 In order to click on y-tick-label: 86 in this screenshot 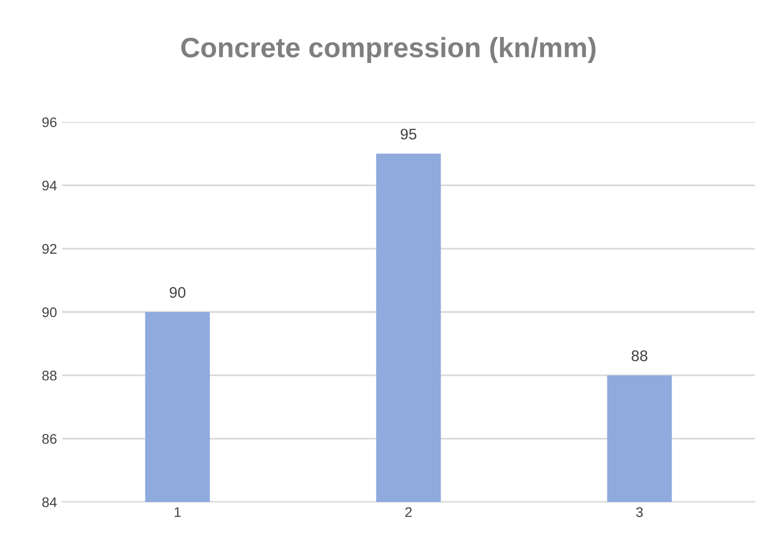, I will do `click(49, 439)`.